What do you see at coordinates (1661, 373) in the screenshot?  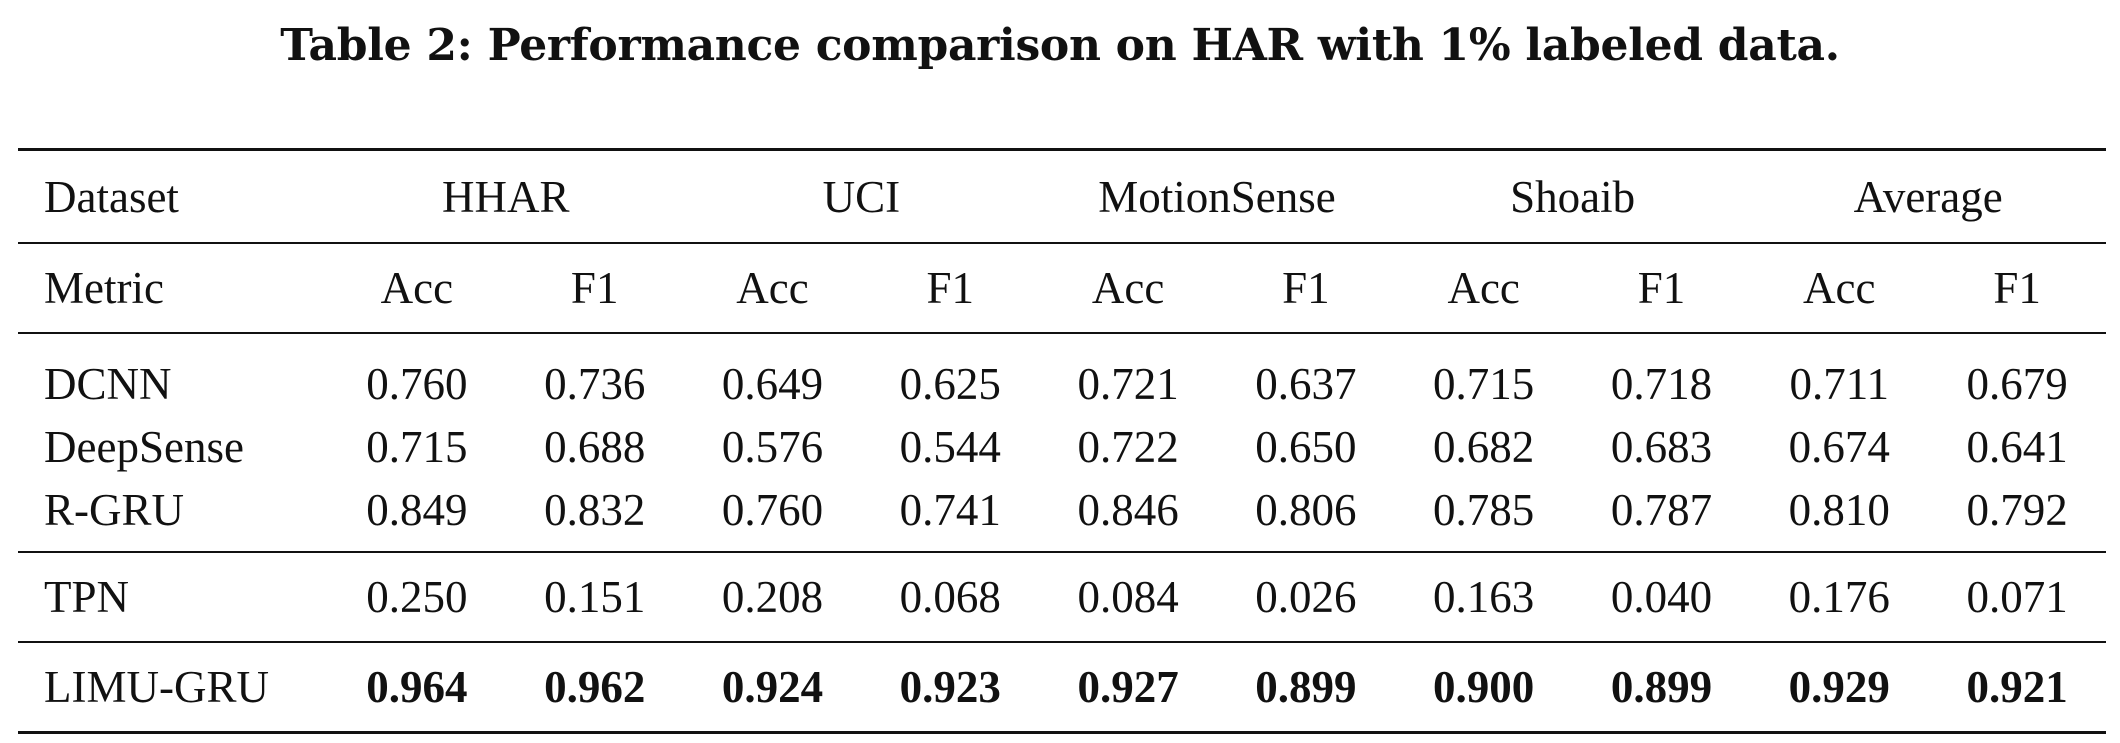 I see `table-cell: 0.718` at bounding box center [1661, 373].